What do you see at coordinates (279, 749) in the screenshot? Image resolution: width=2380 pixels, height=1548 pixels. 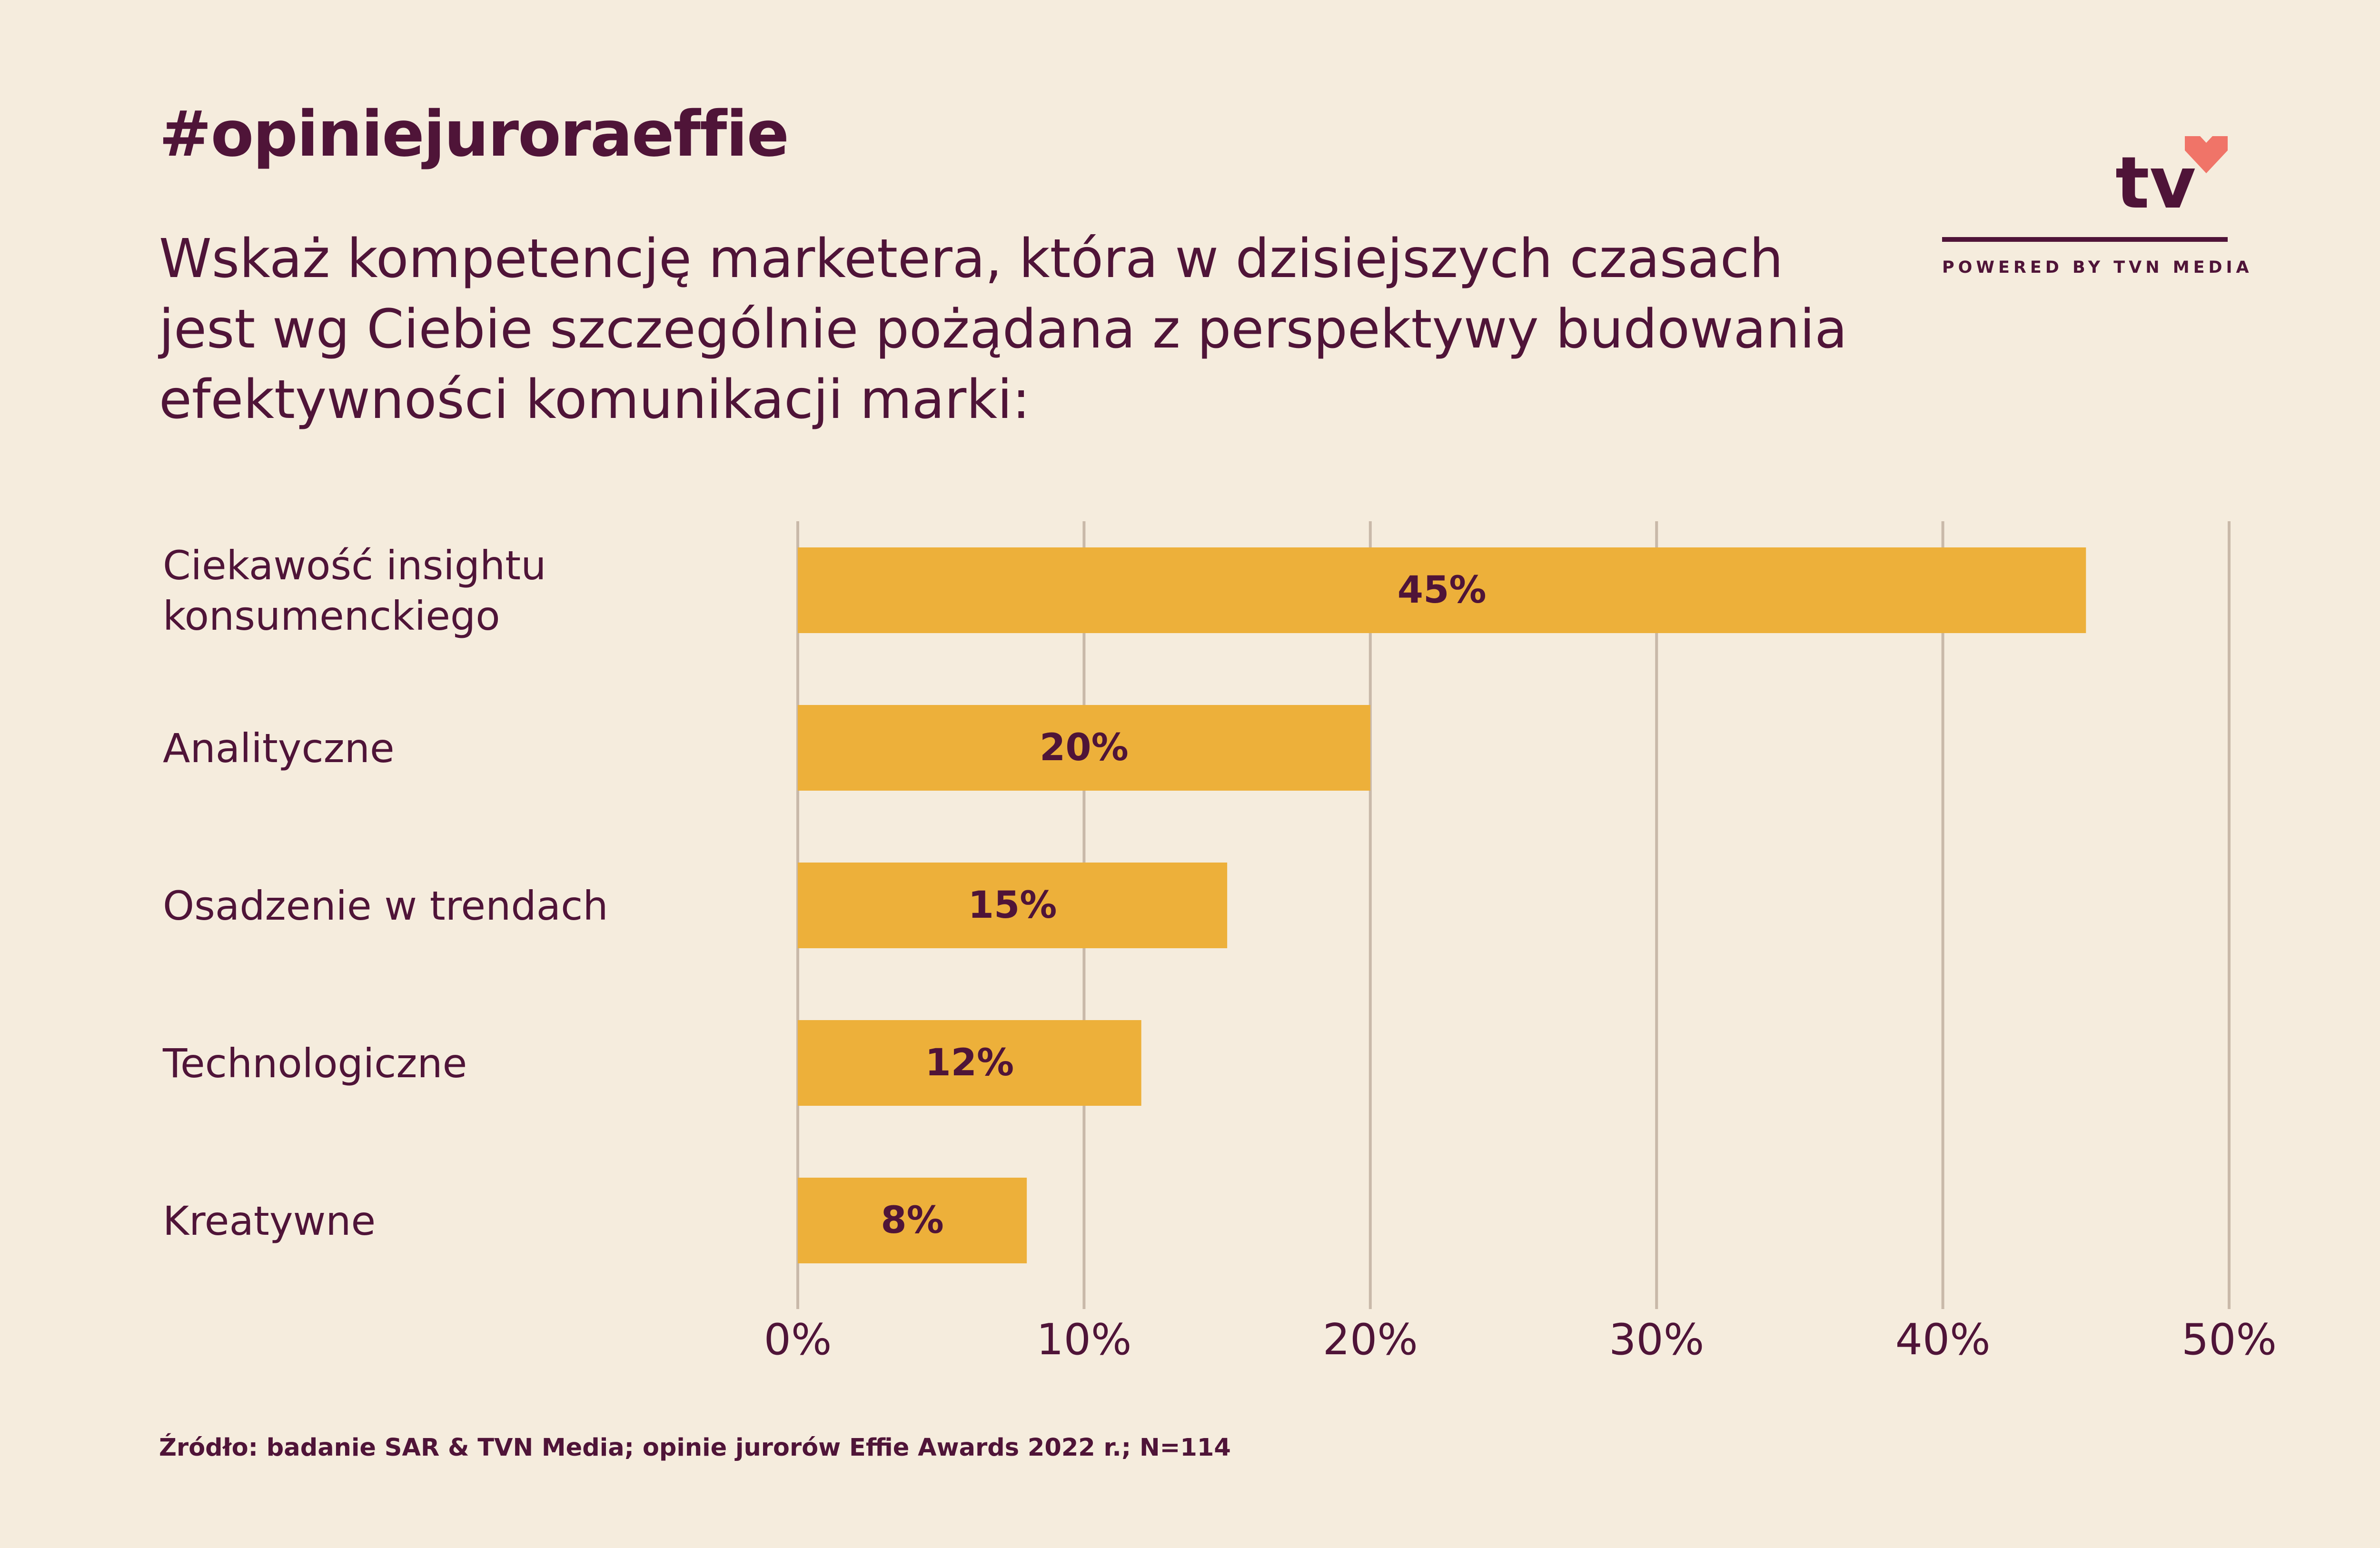 I see `category-label: Analityczne` at bounding box center [279, 749].